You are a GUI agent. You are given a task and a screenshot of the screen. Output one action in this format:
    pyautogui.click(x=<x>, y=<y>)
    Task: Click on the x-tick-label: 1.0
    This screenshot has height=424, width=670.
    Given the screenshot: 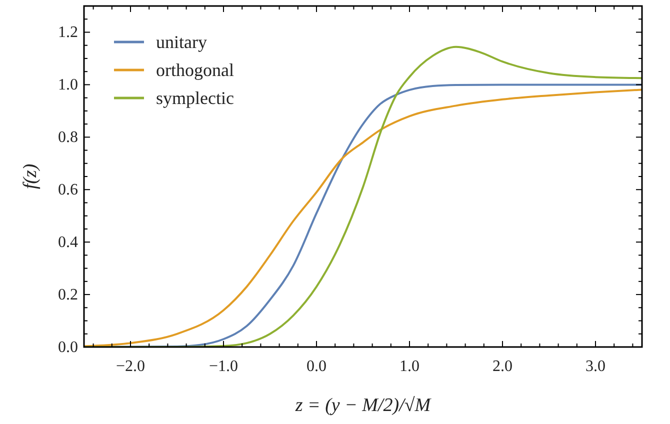 What is the action you would take?
    pyautogui.click(x=410, y=366)
    